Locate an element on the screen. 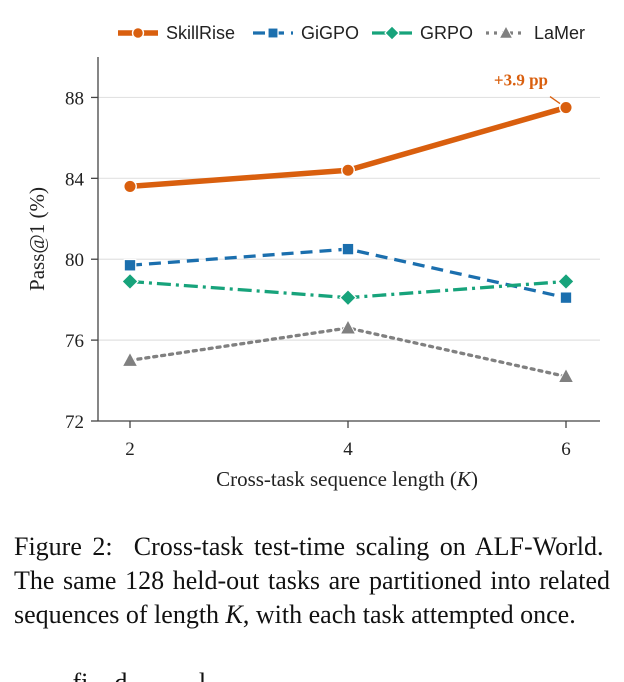 Image resolution: width=624 pixels, height=682 pixels. y-tick-label: 76 is located at coordinates (74, 341).